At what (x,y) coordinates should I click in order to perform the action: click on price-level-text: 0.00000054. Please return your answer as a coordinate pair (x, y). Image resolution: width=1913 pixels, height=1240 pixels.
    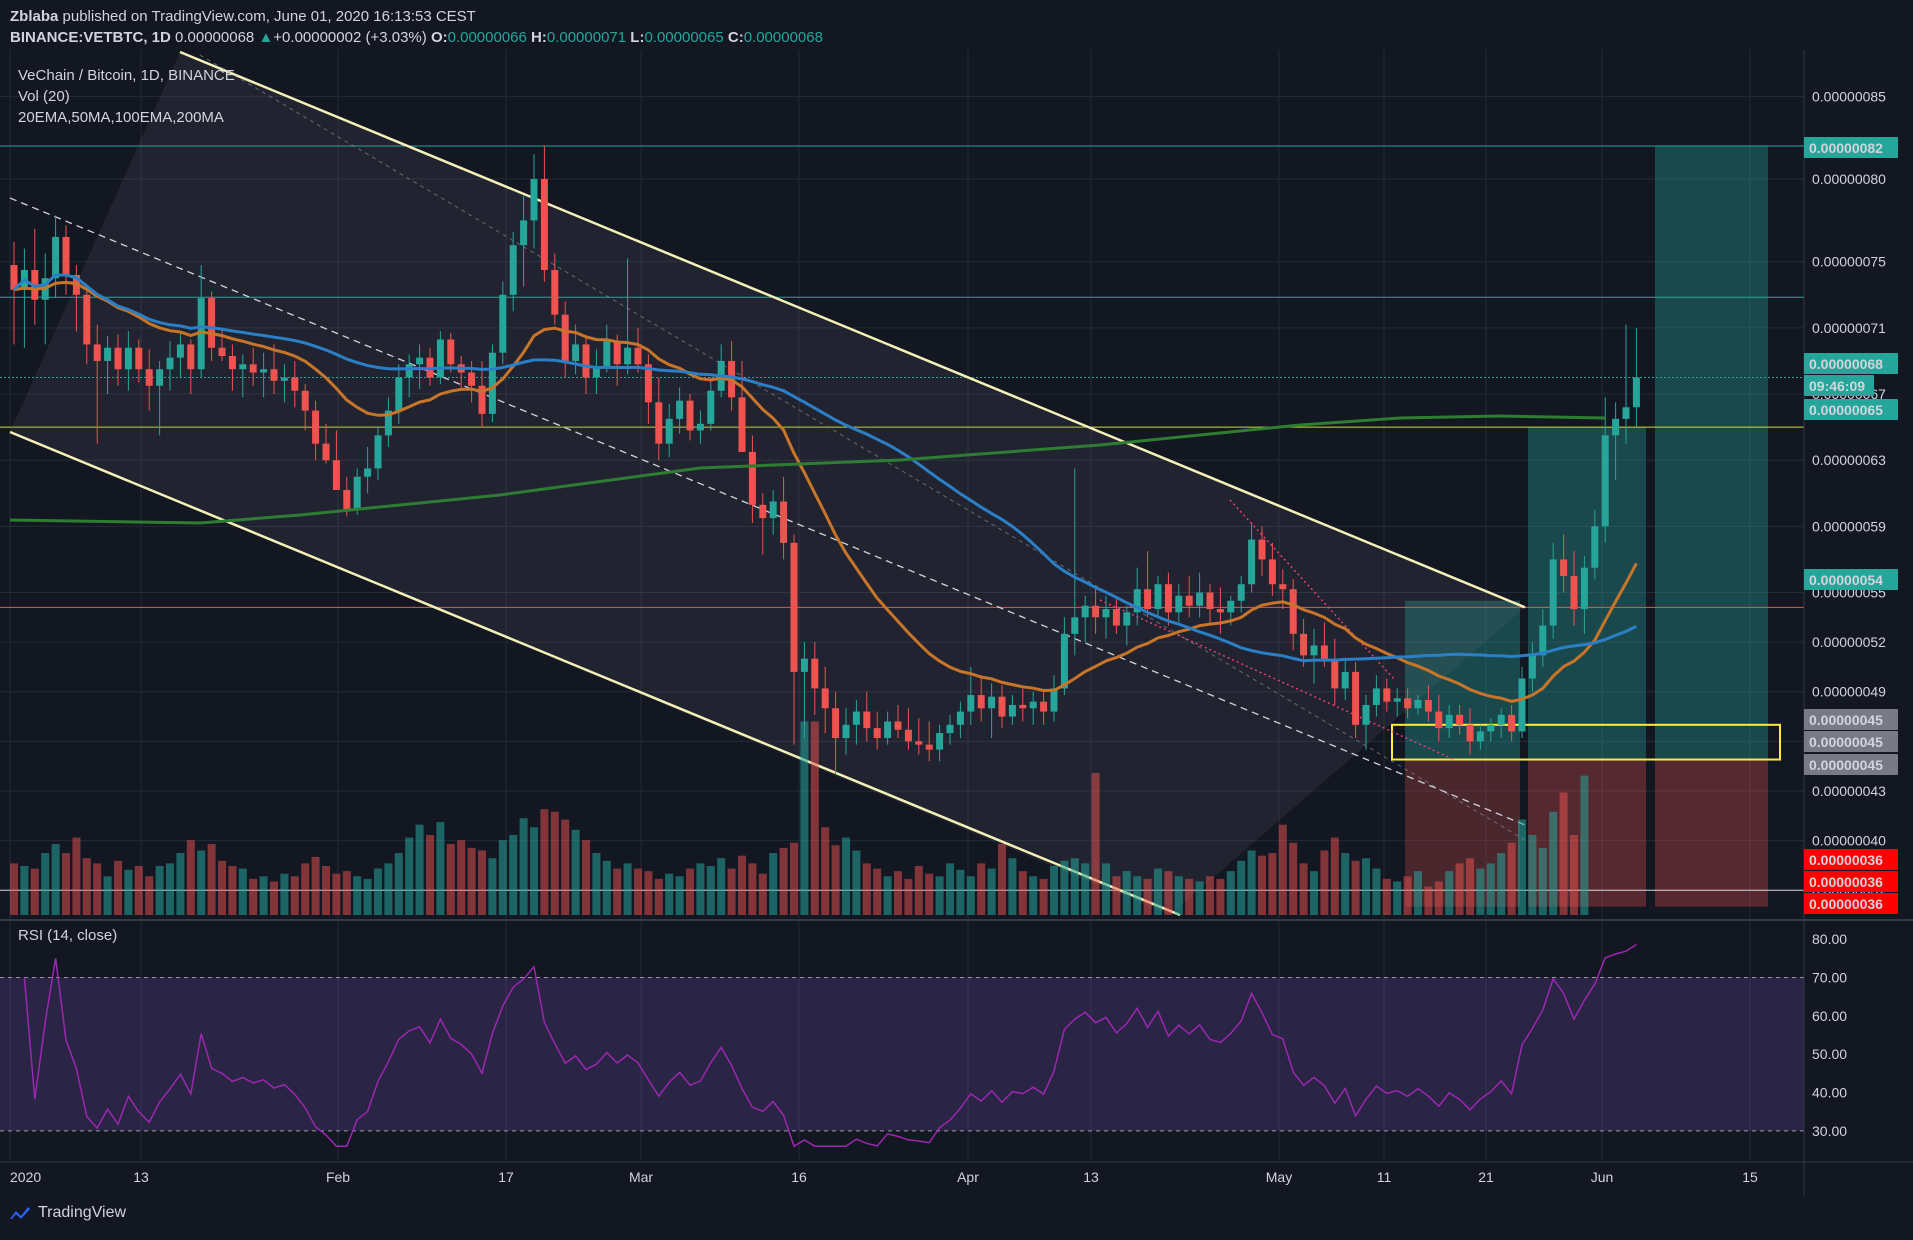
    Looking at the image, I should click on (1846, 580).